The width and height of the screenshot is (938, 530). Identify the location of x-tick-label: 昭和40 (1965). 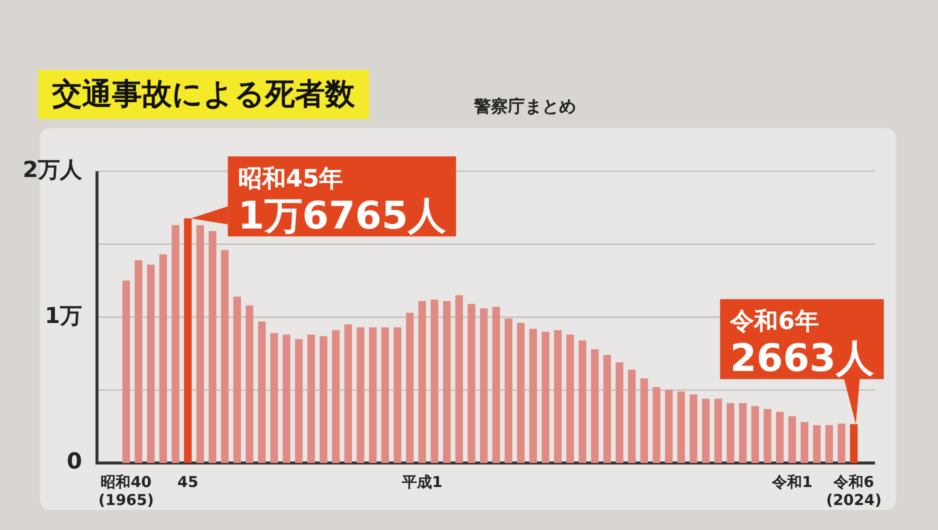
(126, 490).